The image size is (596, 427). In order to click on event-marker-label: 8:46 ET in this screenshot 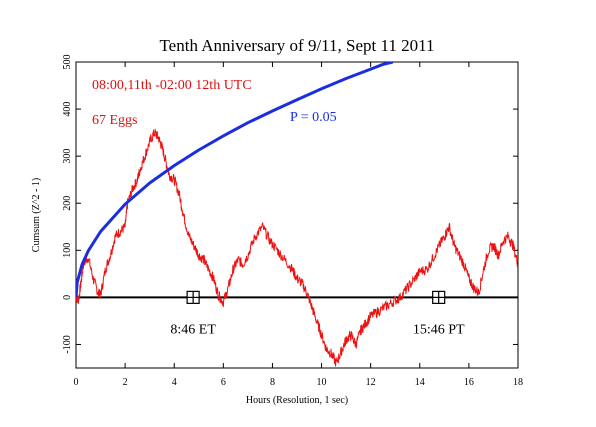, I will do `click(193, 329)`.